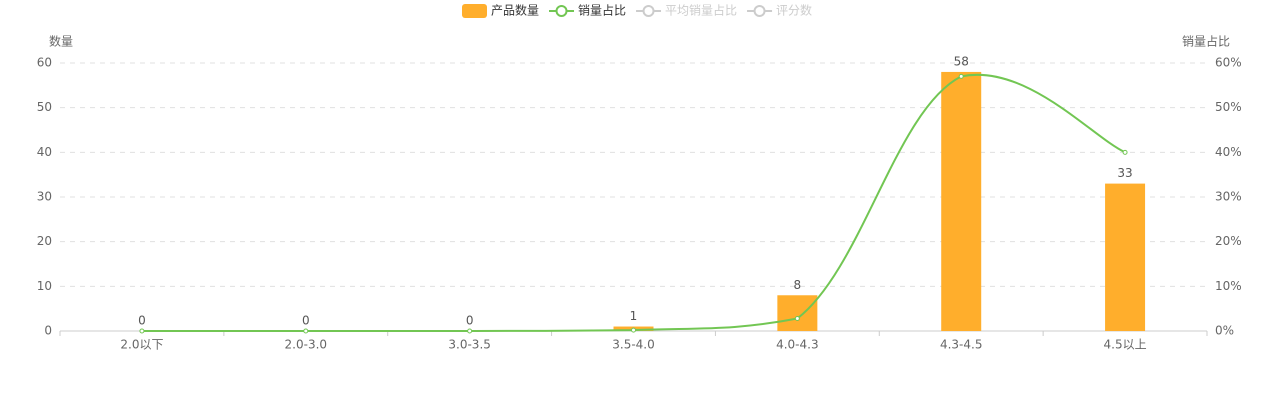 Image resolution: width=1278 pixels, height=400 pixels. What do you see at coordinates (306, 345) in the screenshot?
I see `x-tick-label: 2.0-3.0` at bounding box center [306, 345].